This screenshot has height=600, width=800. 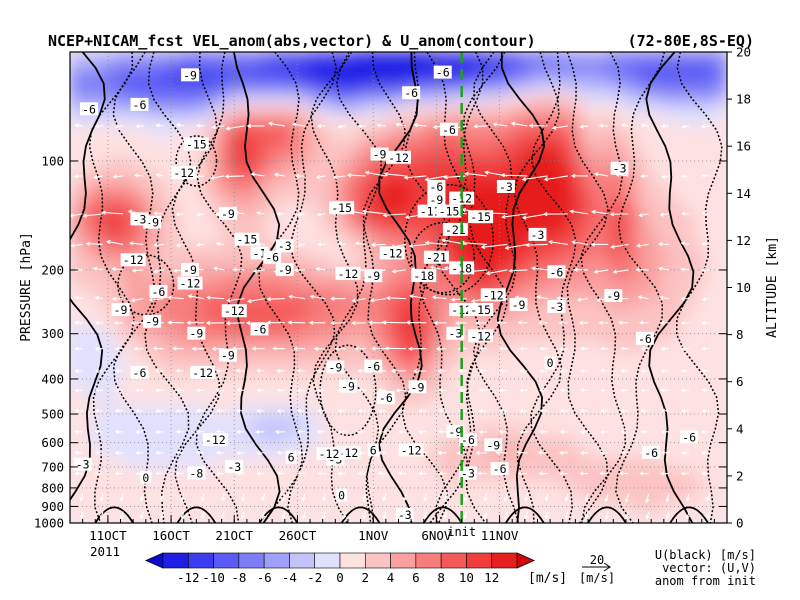 What do you see at coordinates (52, 414) in the screenshot?
I see `y-left-tick-label: 500` at bounding box center [52, 414].